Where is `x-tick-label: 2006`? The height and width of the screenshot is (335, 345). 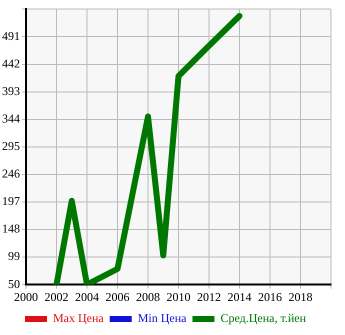
x-tick-label: 2006 is located at coordinates (118, 297).